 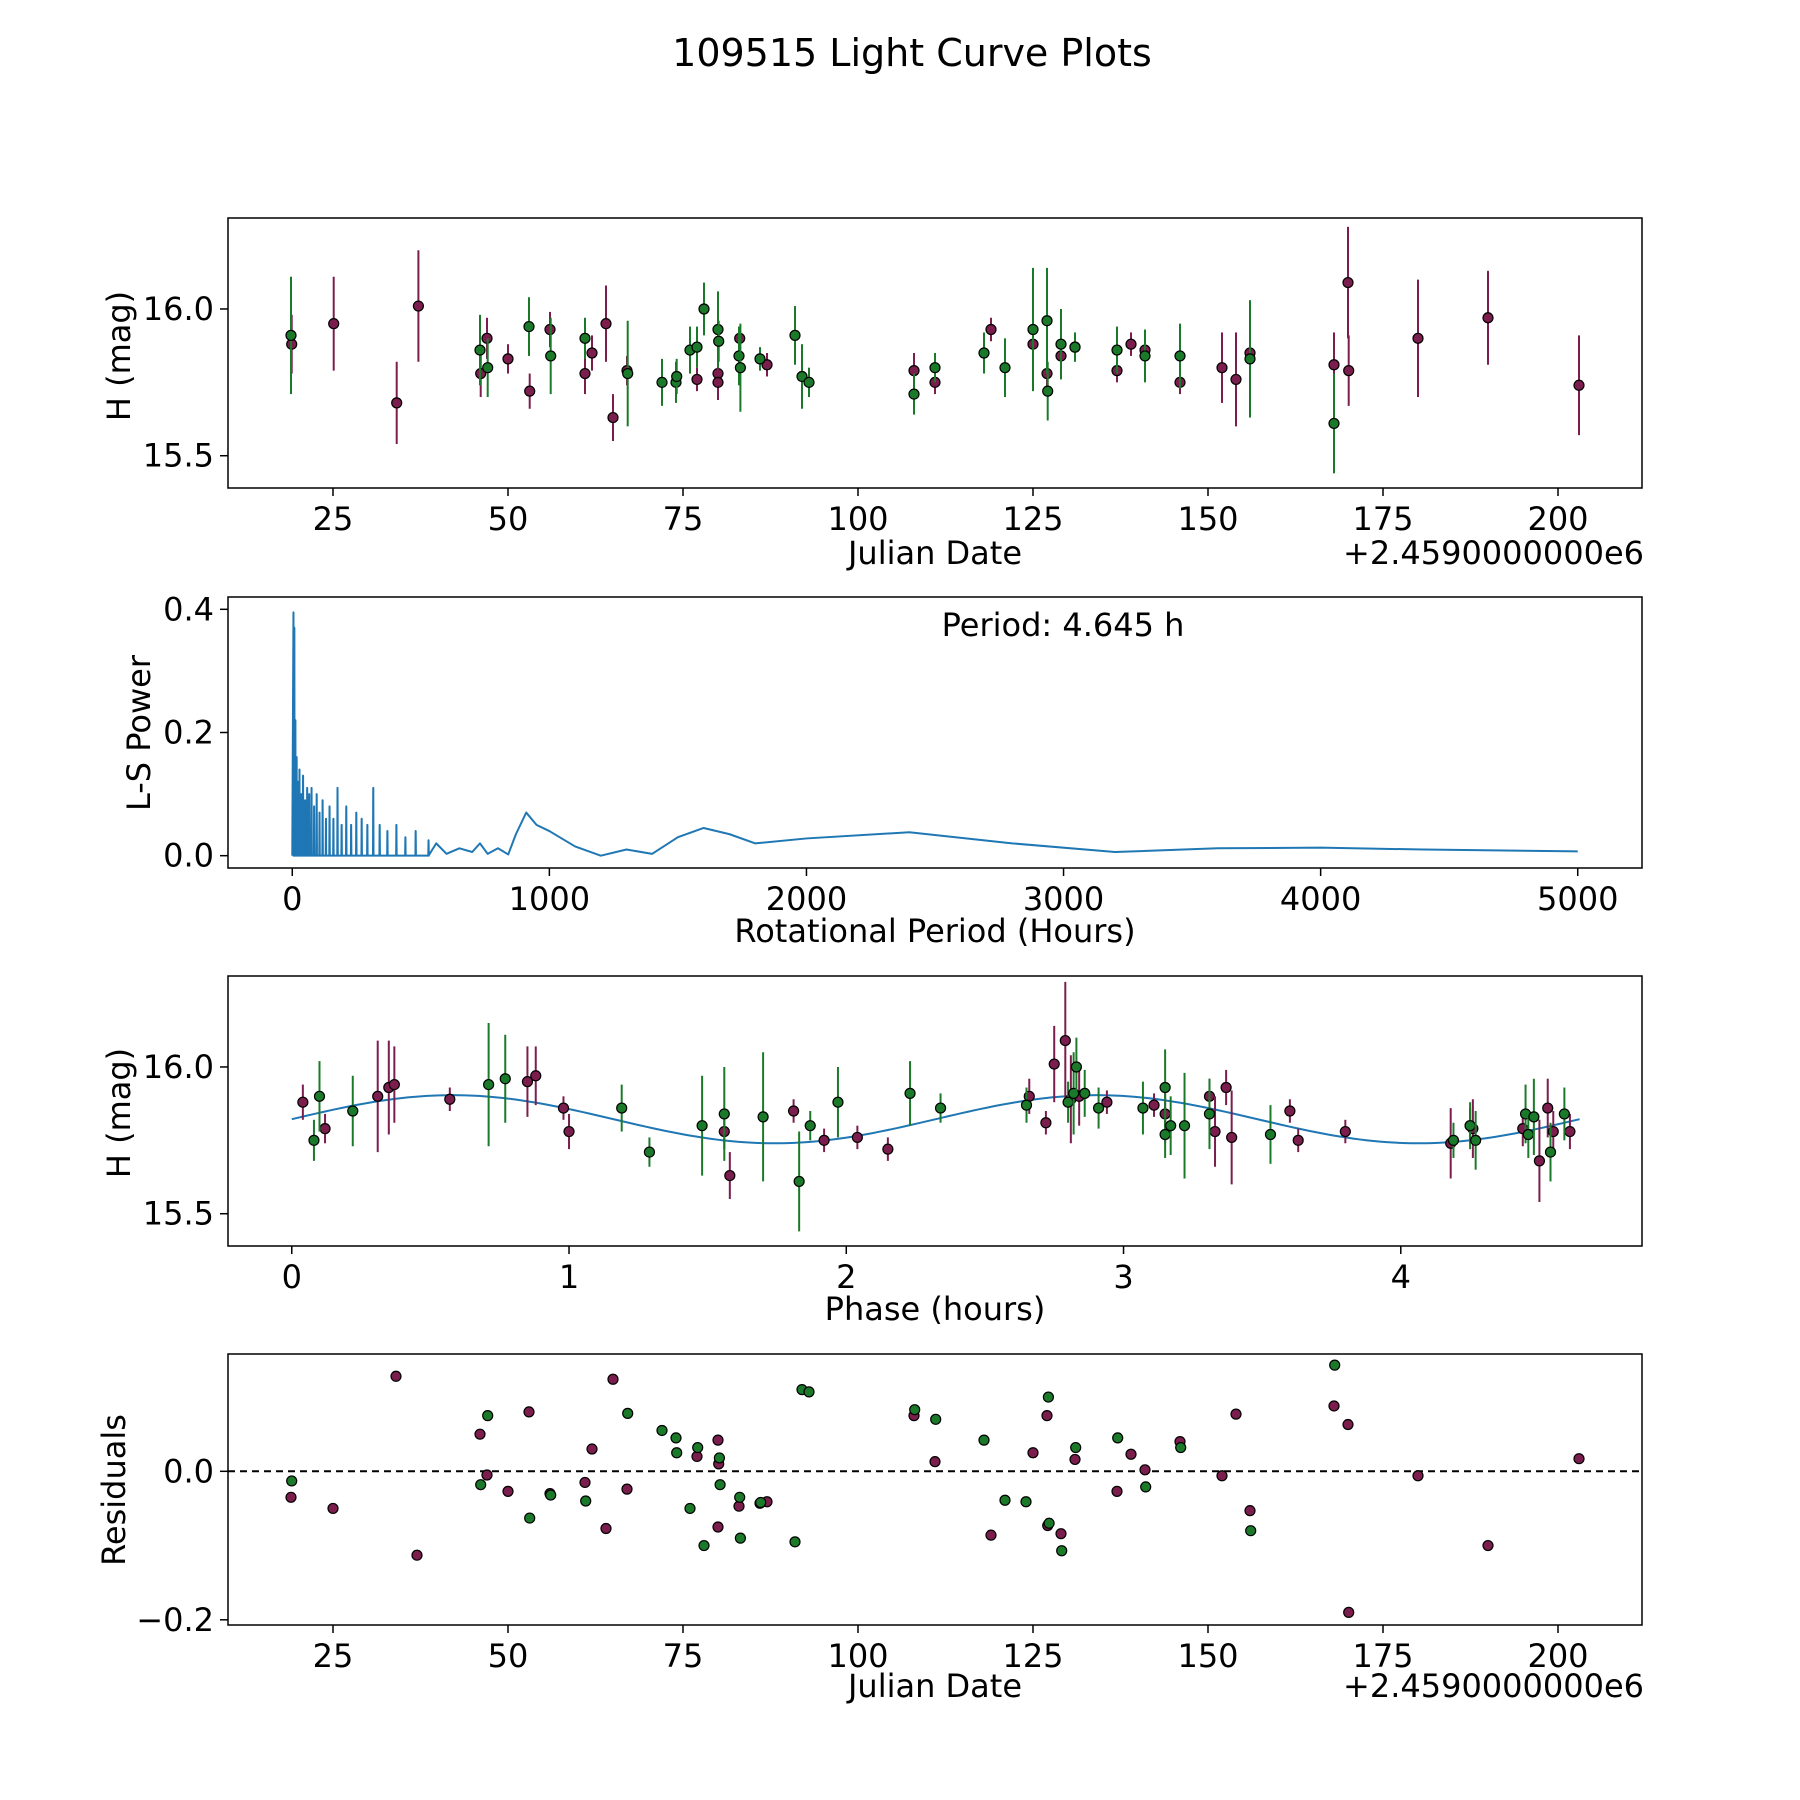 What do you see at coordinates (857, 1656) in the screenshot?
I see `residuals-xtick-label-3: 100` at bounding box center [857, 1656].